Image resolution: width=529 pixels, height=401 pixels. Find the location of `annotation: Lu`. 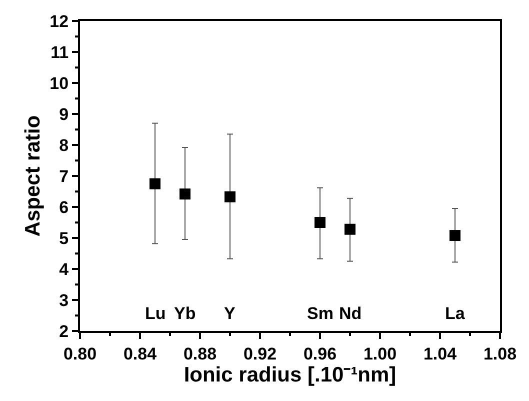

annotation: Lu is located at coordinates (155, 313).